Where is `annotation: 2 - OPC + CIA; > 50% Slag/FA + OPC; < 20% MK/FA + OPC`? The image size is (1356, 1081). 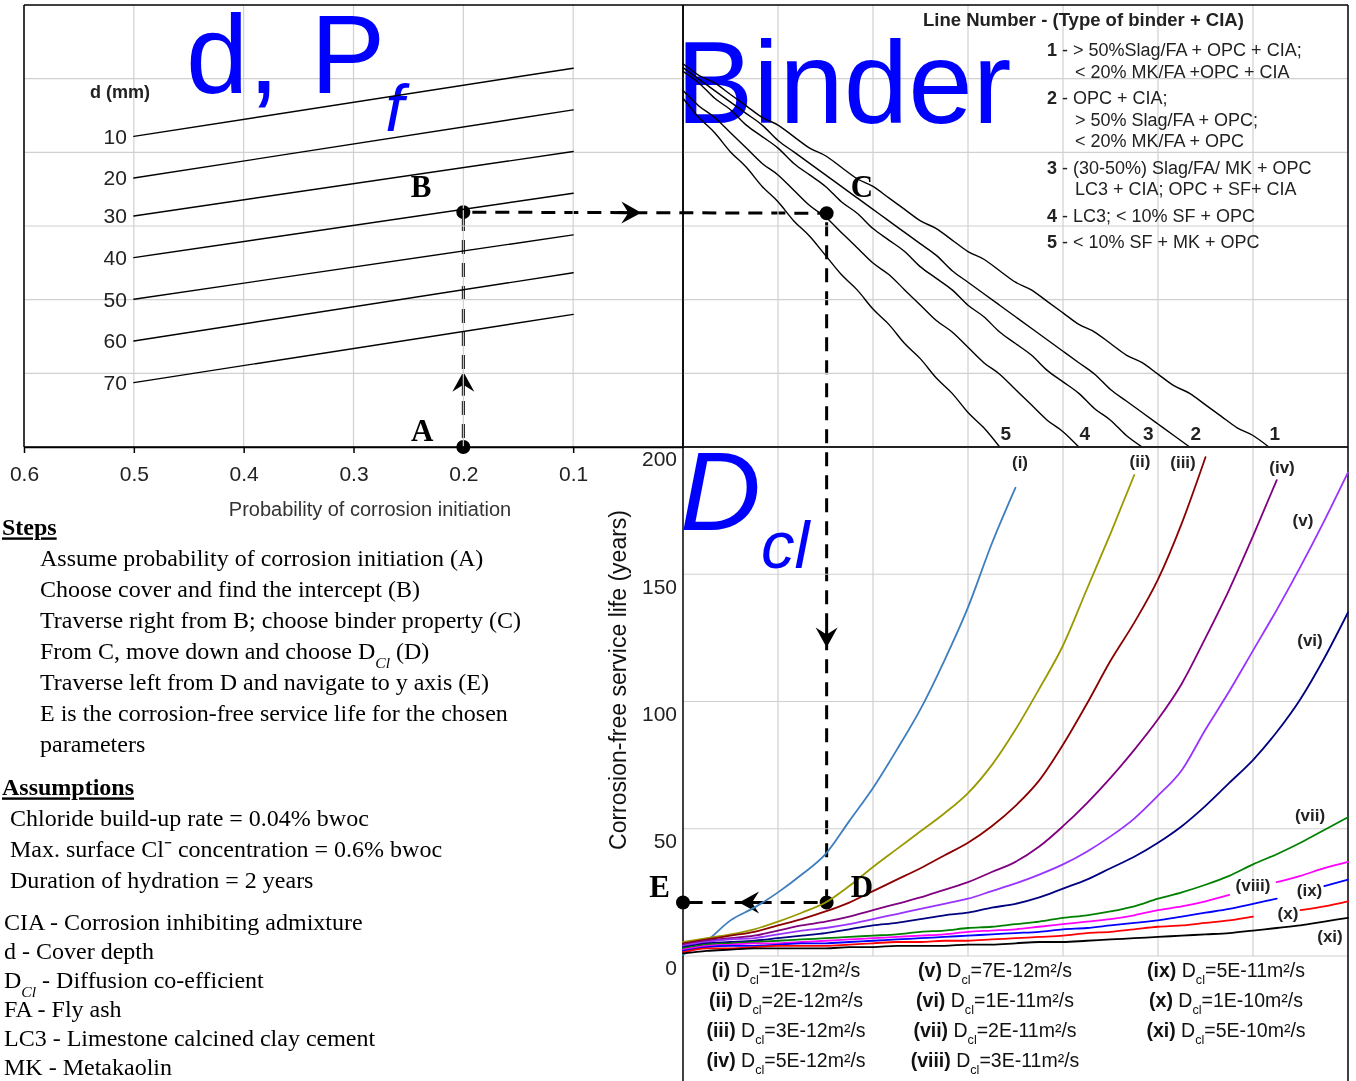 annotation: 2 - OPC + CIA; > 50% Slag/FA + OPC; < 20% MK/FA + OPC is located at coordinates (1153, 120).